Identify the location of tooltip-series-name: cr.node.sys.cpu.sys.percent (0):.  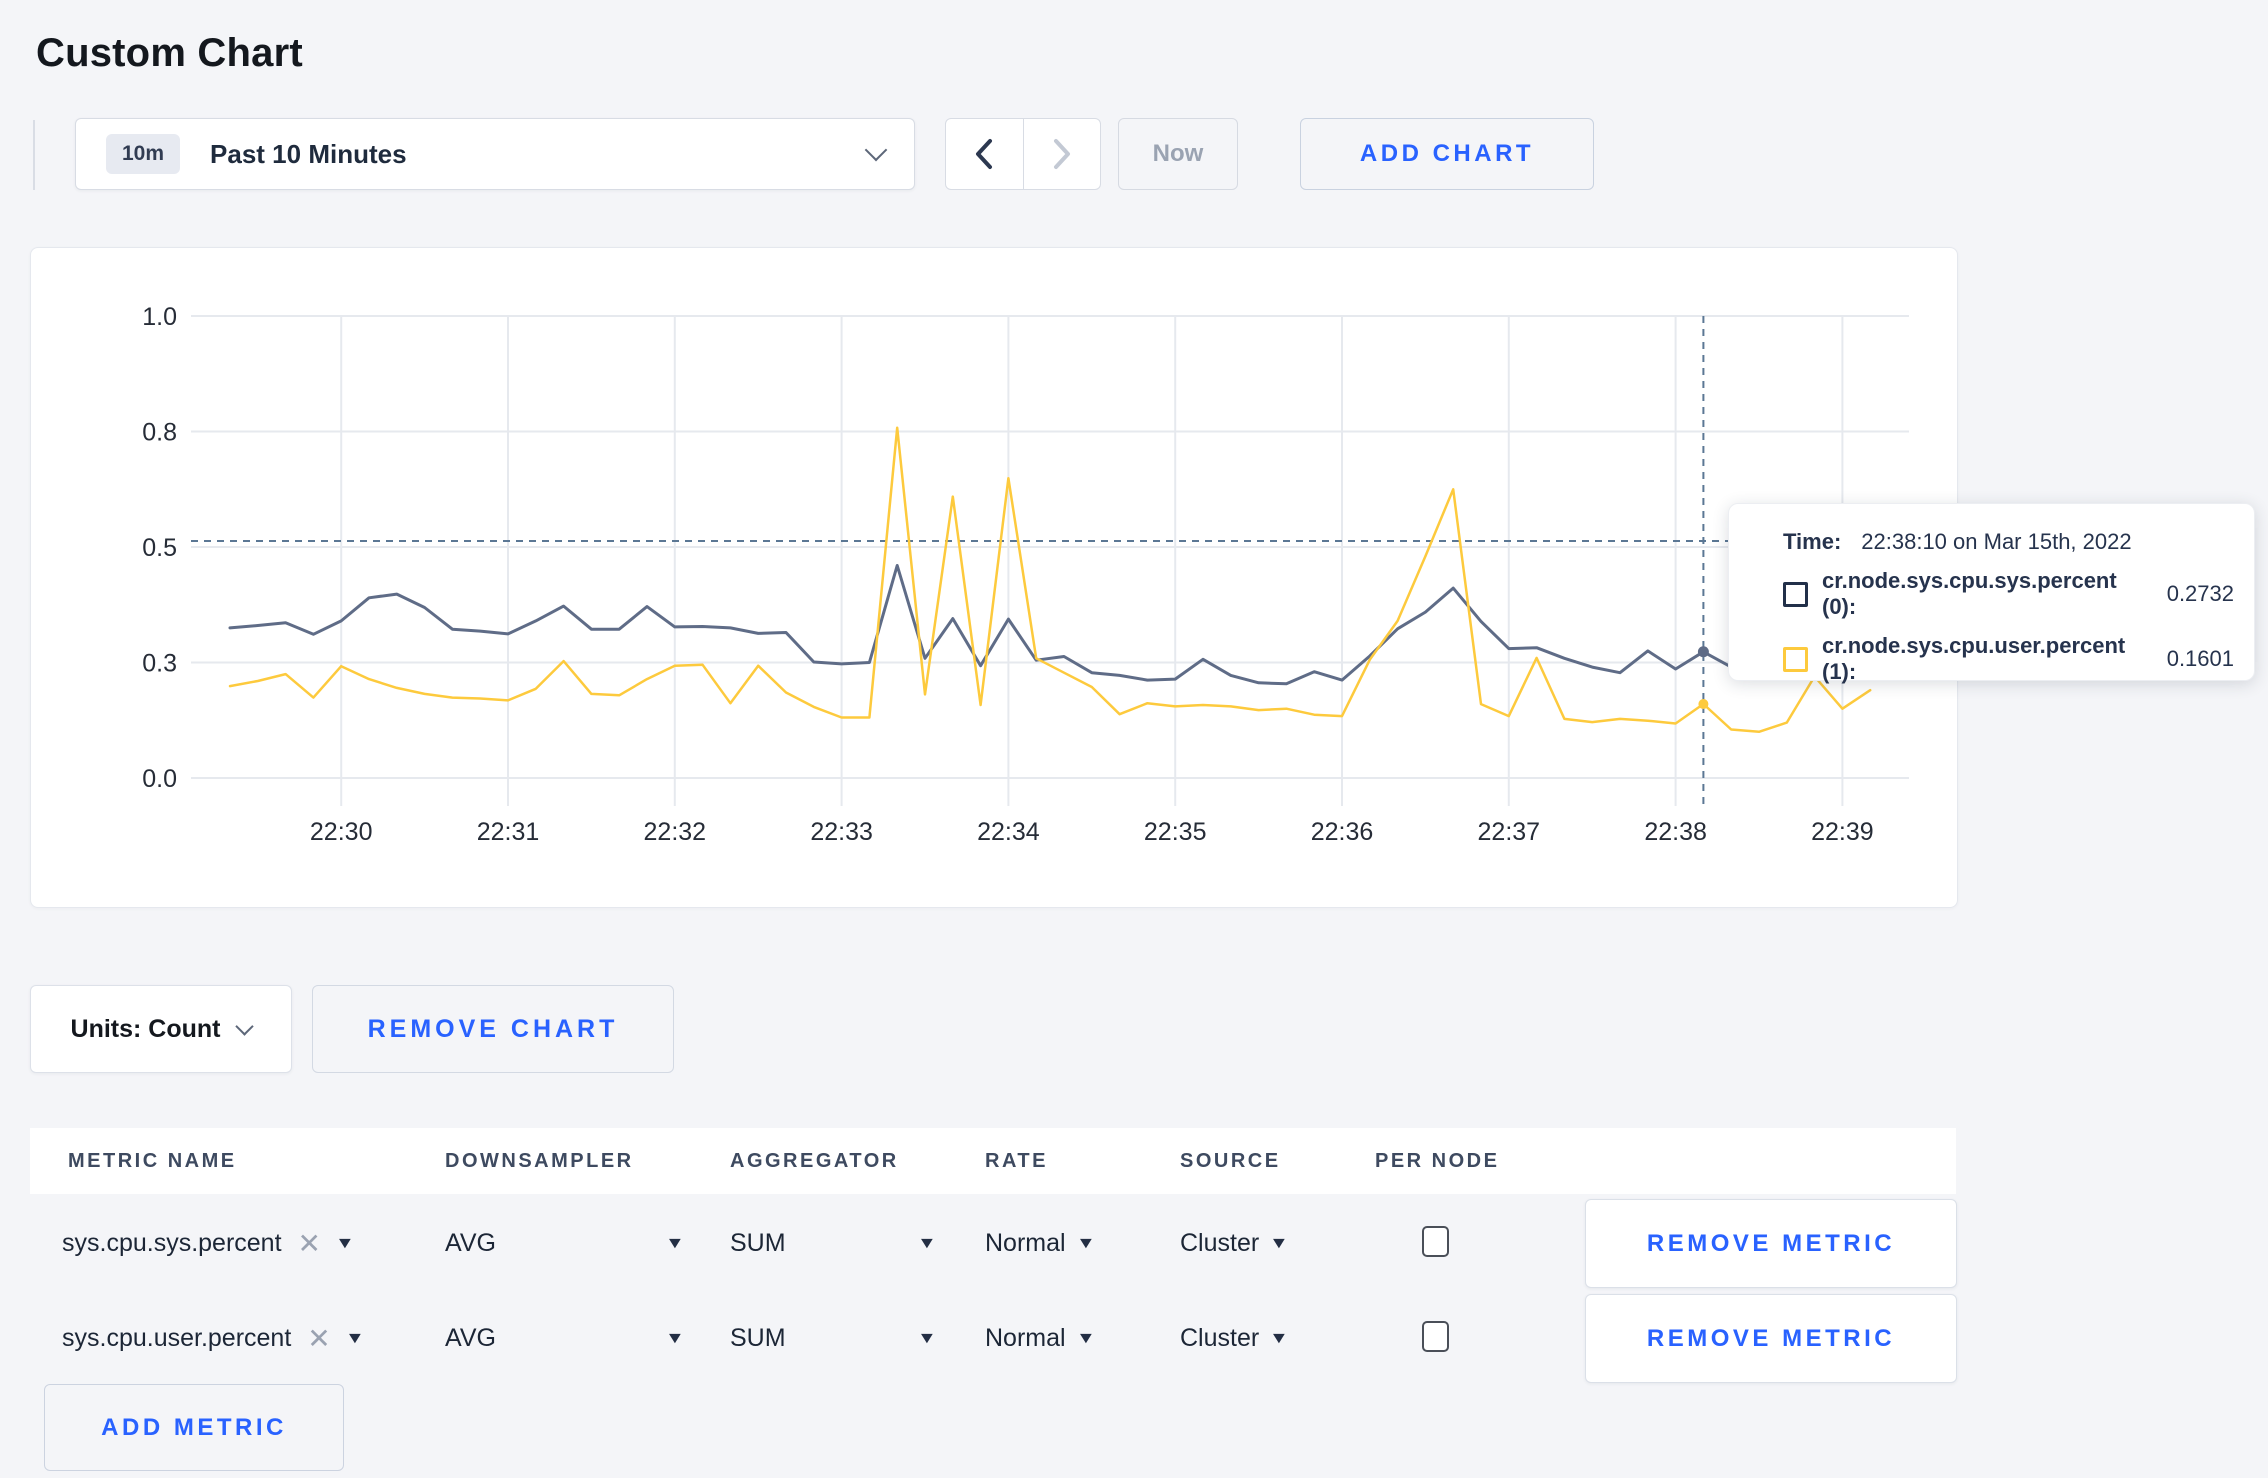
(1969, 593).